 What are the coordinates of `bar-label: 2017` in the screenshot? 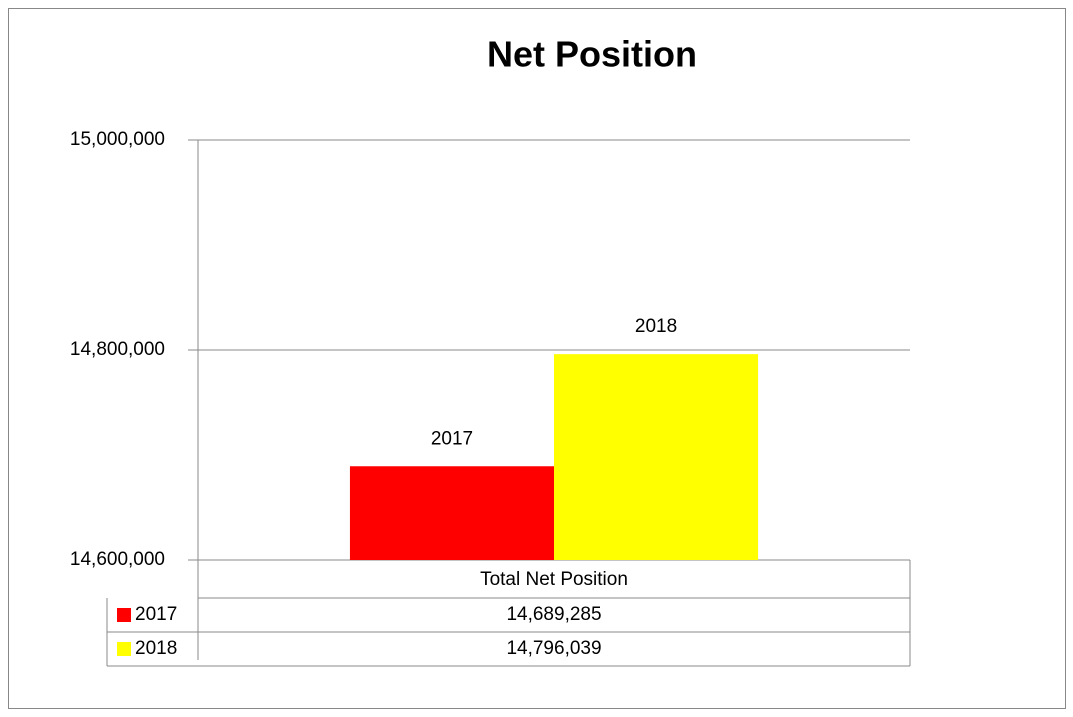 It's located at (452, 438).